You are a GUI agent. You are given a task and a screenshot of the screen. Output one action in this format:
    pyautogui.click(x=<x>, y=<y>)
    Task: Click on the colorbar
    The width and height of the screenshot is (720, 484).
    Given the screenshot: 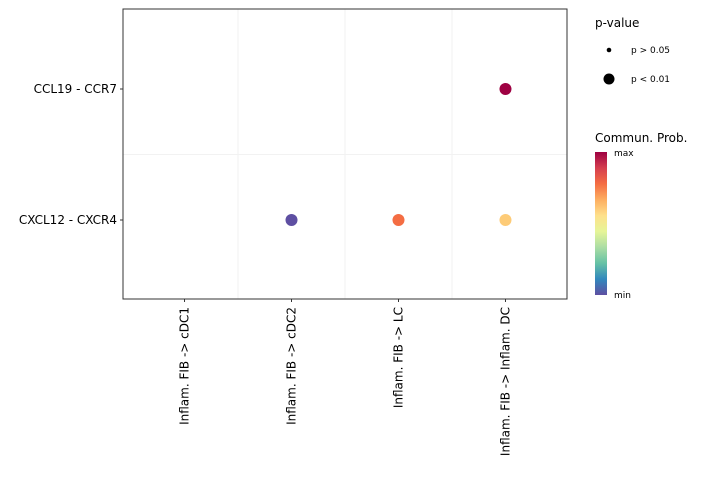 What is the action you would take?
    pyautogui.click(x=601, y=223)
    